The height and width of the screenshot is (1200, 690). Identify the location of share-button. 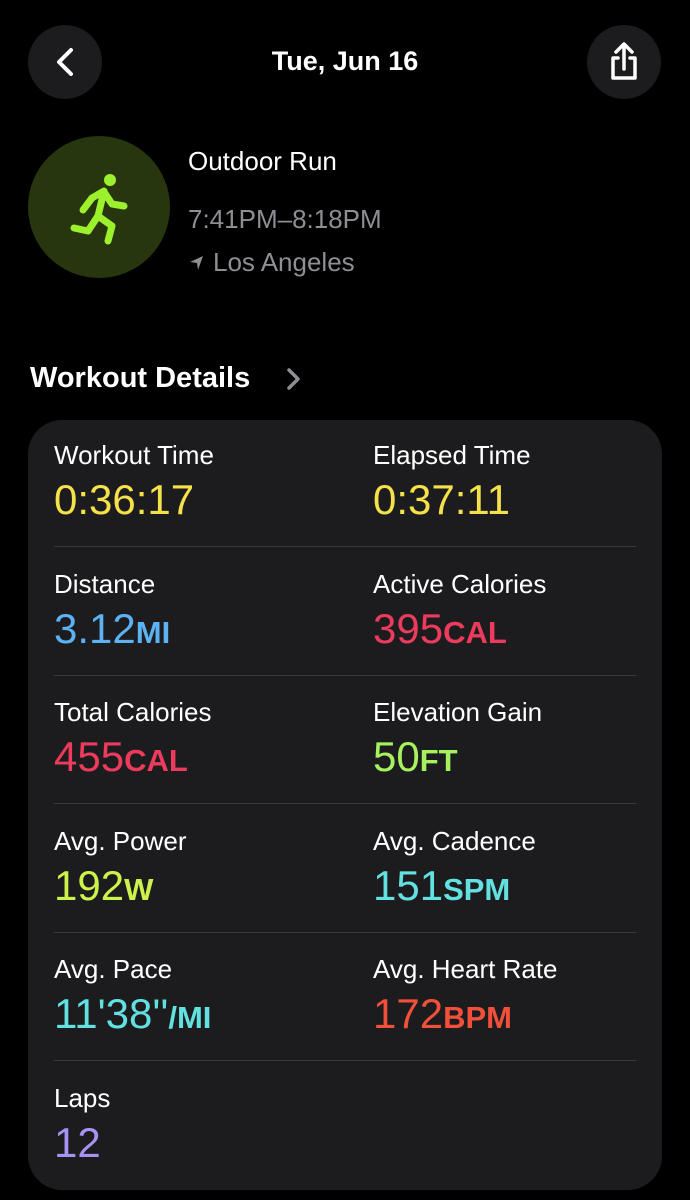
(624, 62).